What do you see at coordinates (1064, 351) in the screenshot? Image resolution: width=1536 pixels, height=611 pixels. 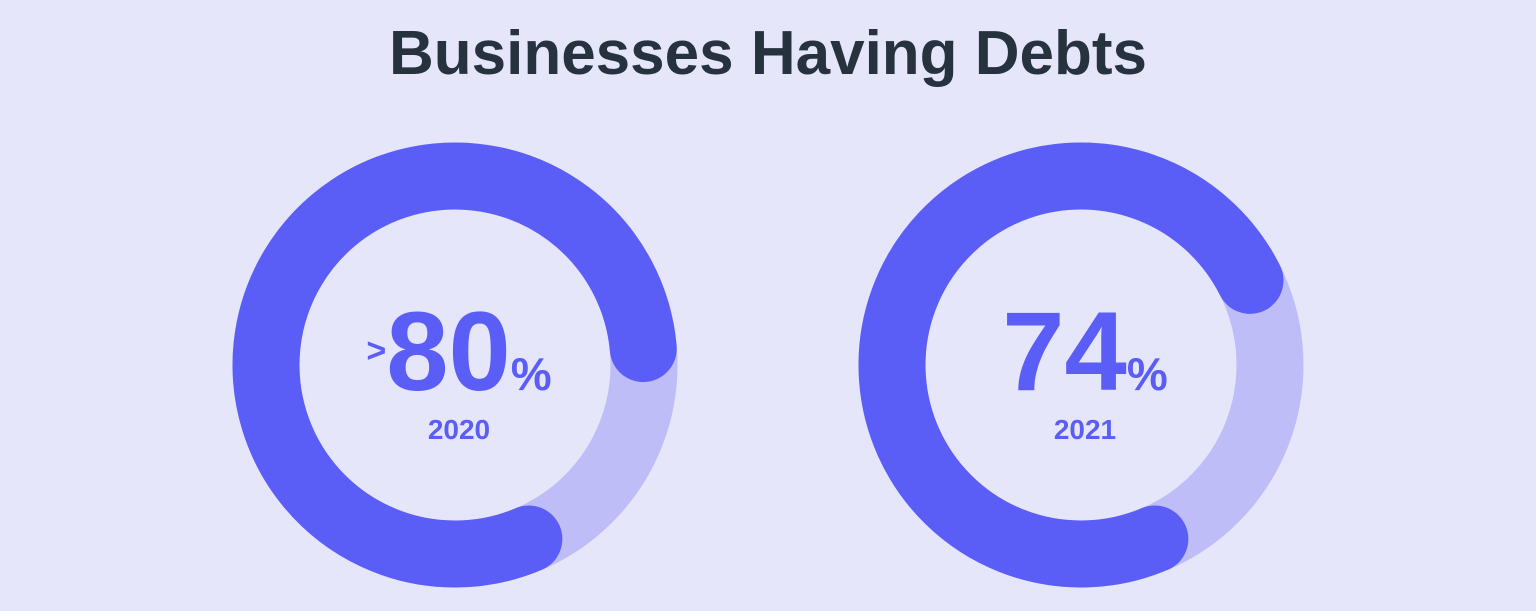 I see `value-number: 74` at bounding box center [1064, 351].